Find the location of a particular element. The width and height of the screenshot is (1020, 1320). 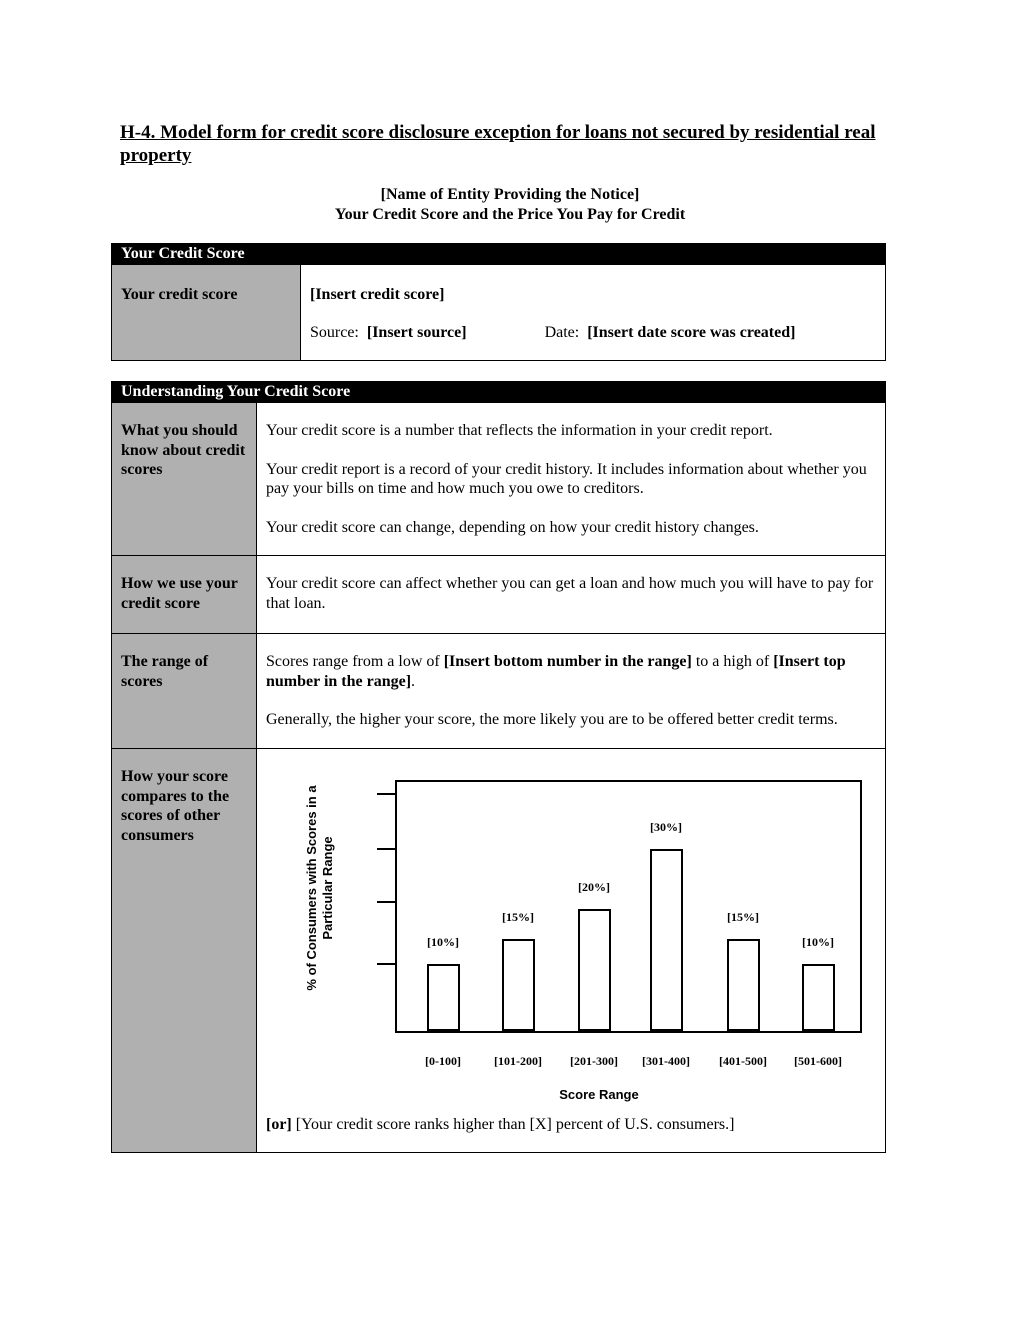

row-label: The range of scores is located at coordinates (184, 691).